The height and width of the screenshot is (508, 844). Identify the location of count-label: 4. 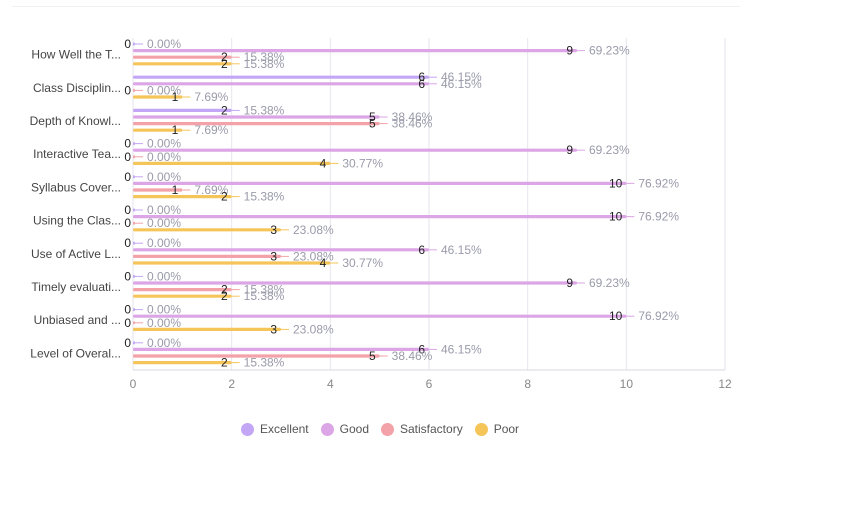
(323, 163).